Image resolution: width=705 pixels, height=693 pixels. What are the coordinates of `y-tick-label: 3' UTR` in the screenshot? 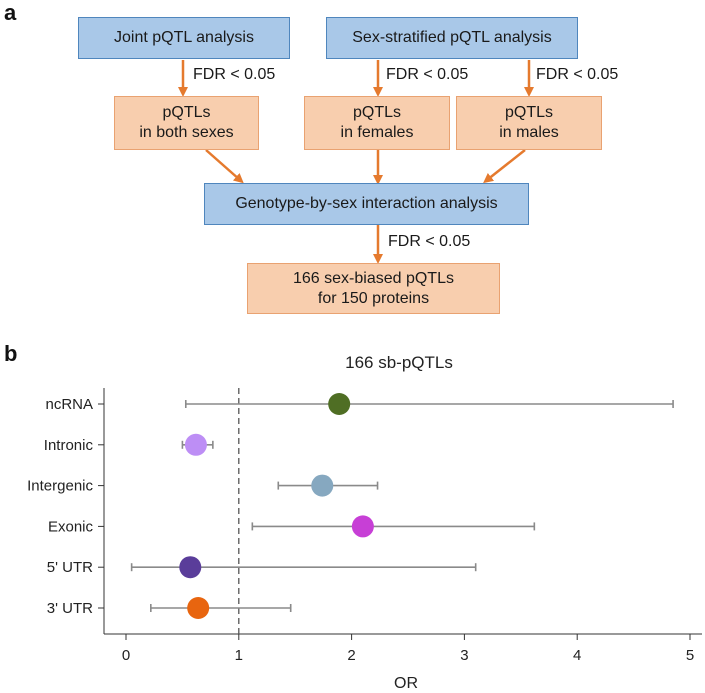 It's located at (70, 608).